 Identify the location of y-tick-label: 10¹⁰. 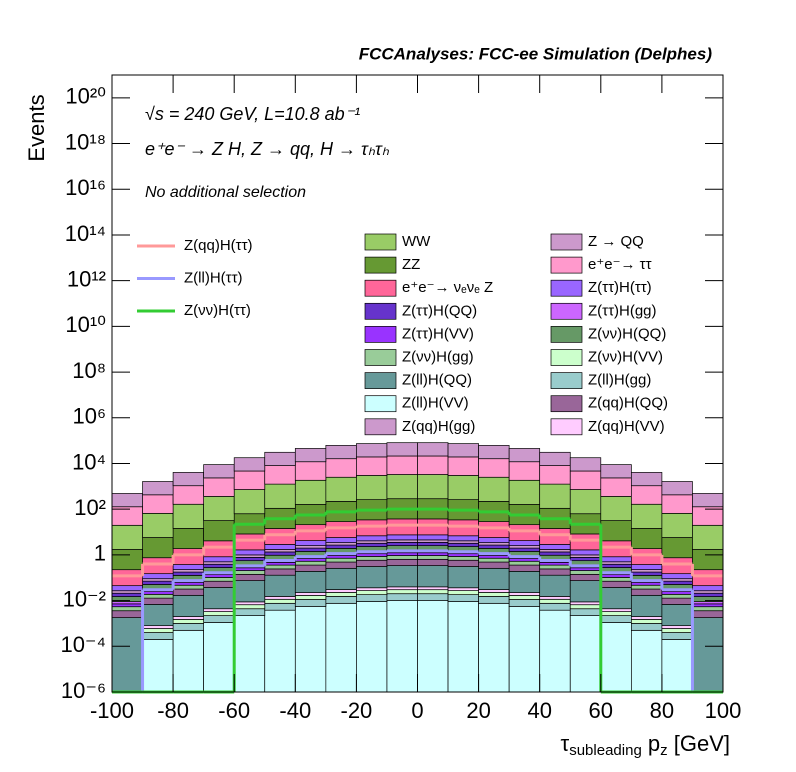
(85, 324).